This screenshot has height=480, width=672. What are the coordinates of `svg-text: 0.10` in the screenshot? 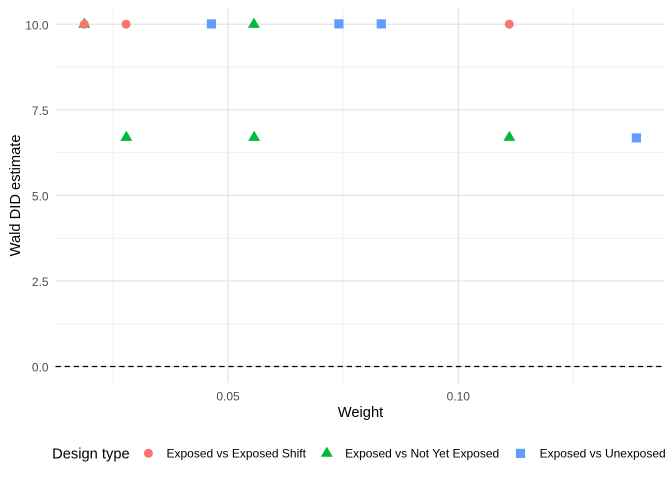 It's located at (459, 397).